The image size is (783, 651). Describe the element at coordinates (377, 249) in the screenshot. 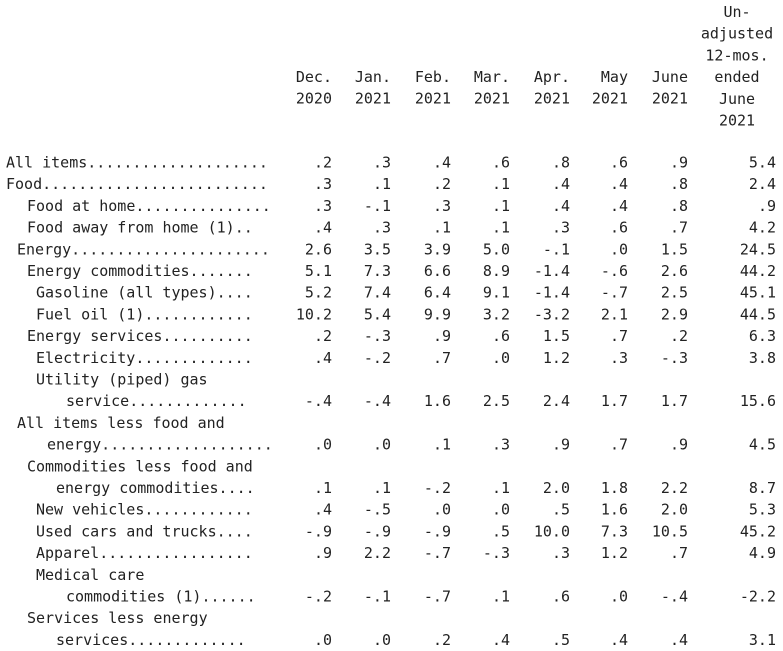

I see `cell-value: 3.5` at that location.